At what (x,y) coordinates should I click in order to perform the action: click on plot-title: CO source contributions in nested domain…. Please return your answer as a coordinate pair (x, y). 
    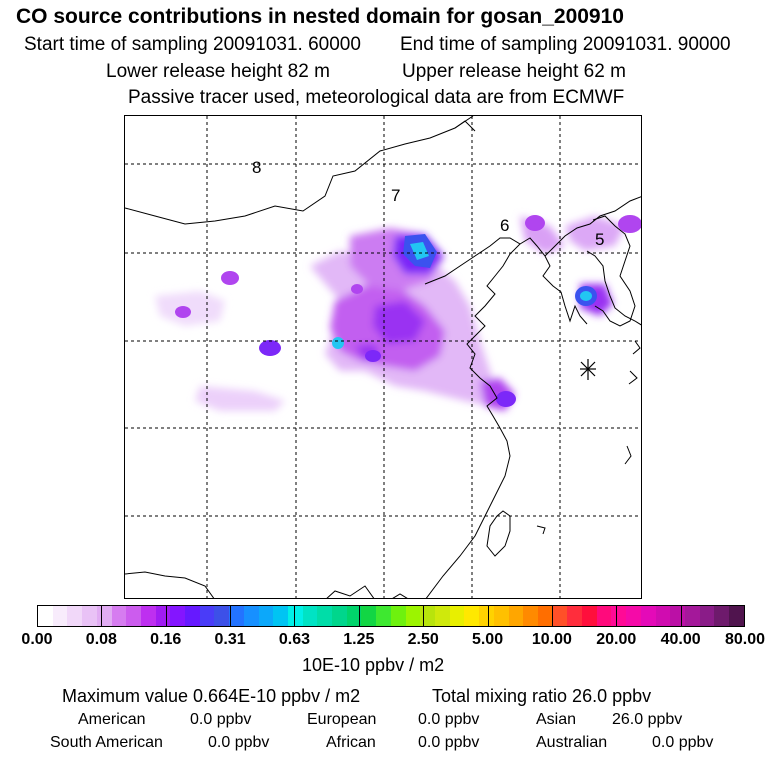
    Looking at the image, I should click on (320, 16).